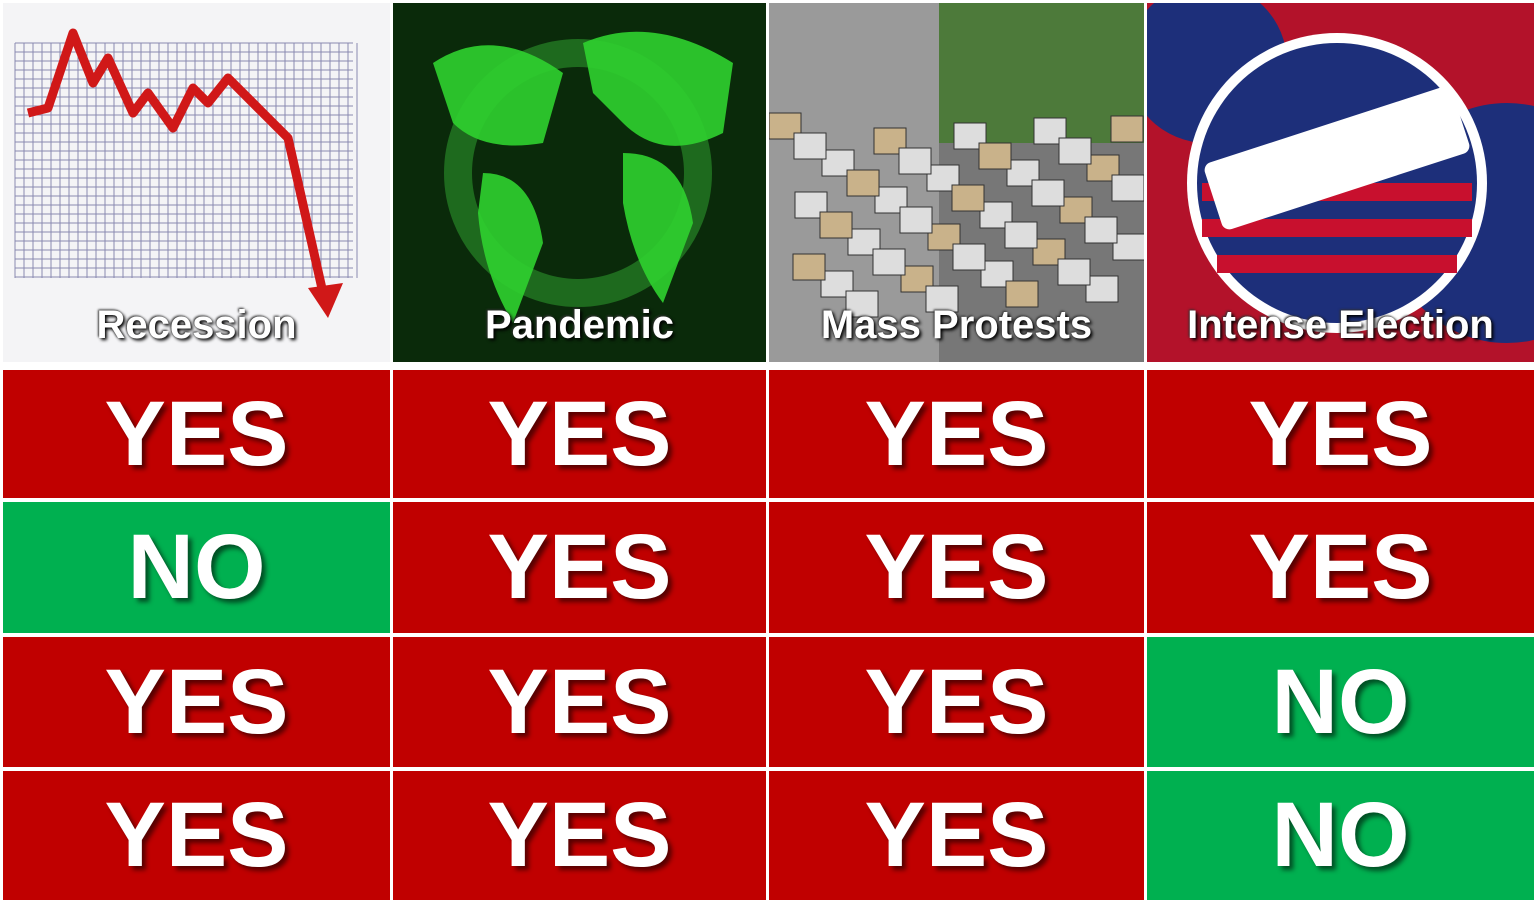  I want to click on header-image: Intense Election, so click(1340, 182).